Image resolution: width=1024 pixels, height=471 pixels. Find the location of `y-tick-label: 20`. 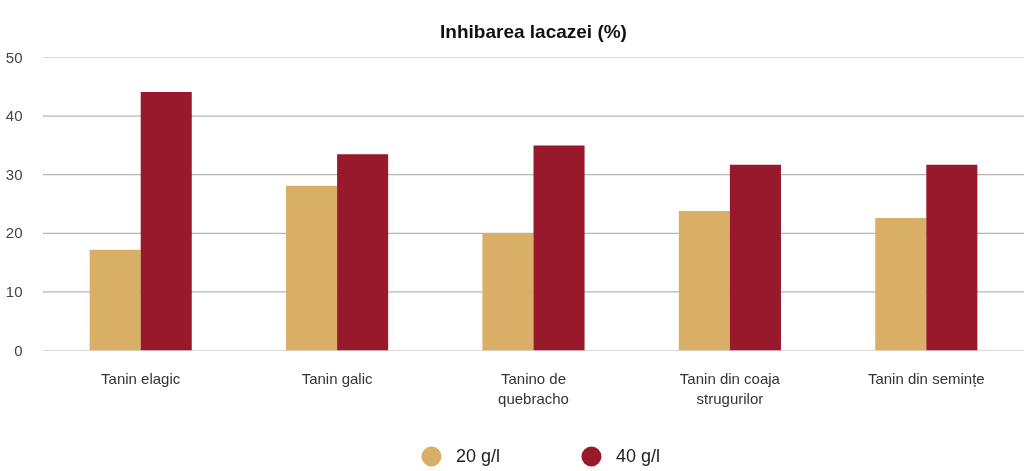

y-tick-label: 20 is located at coordinates (14, 233).